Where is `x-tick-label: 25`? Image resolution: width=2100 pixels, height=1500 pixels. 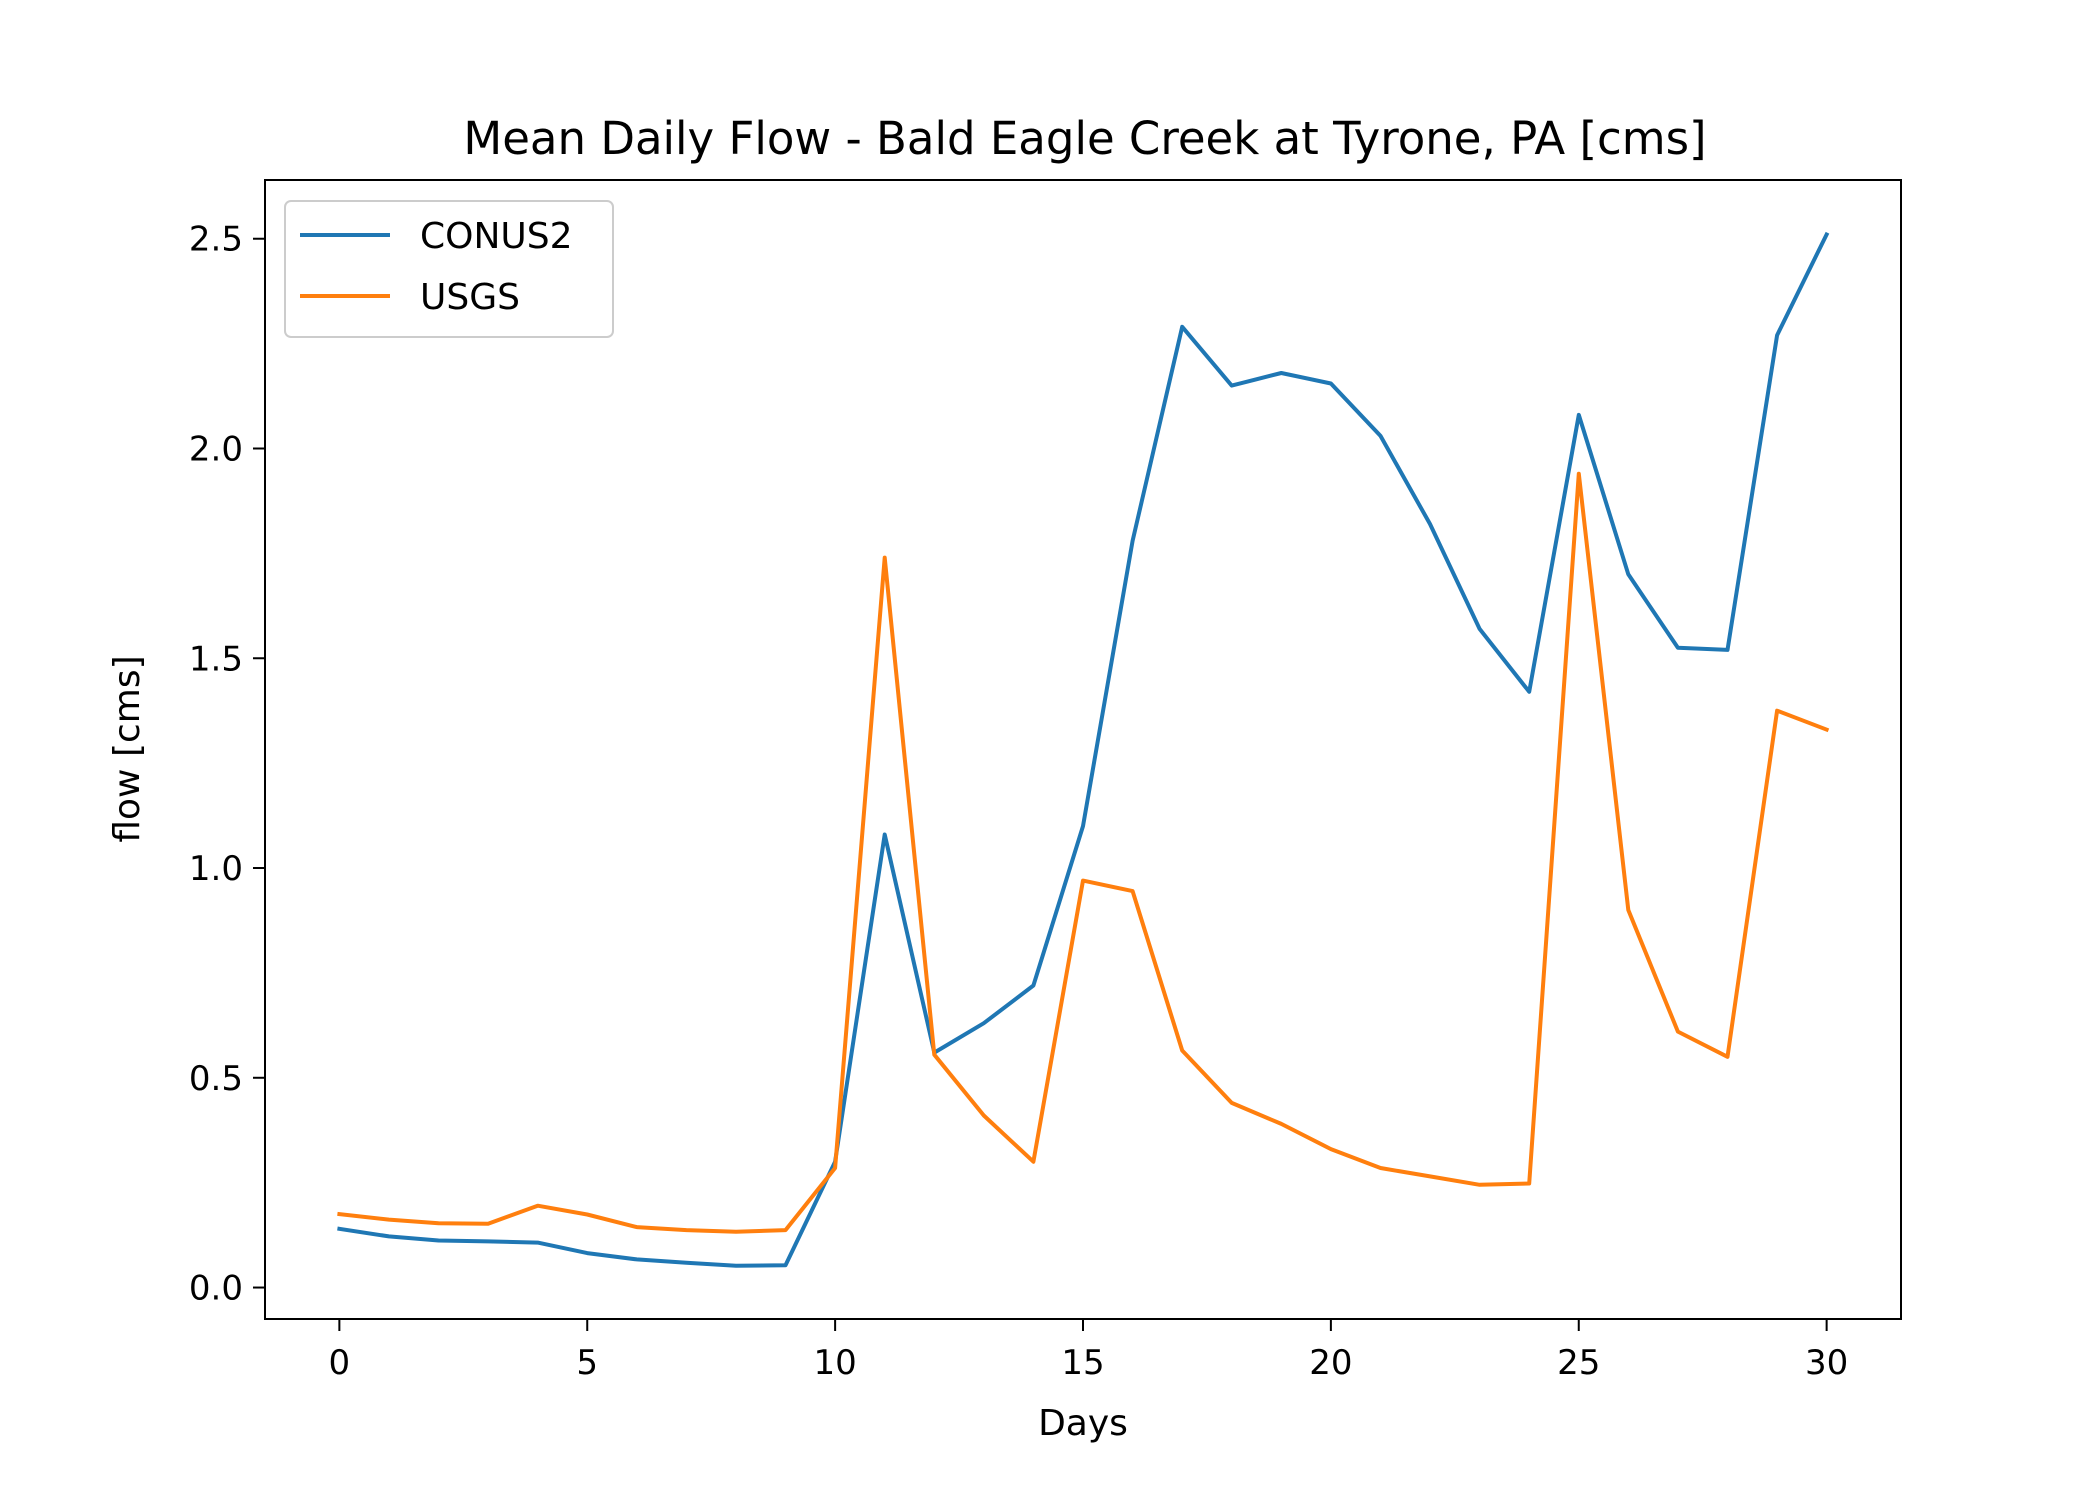 x-tick-label: 25 is located at coordinates (1578, 1363).